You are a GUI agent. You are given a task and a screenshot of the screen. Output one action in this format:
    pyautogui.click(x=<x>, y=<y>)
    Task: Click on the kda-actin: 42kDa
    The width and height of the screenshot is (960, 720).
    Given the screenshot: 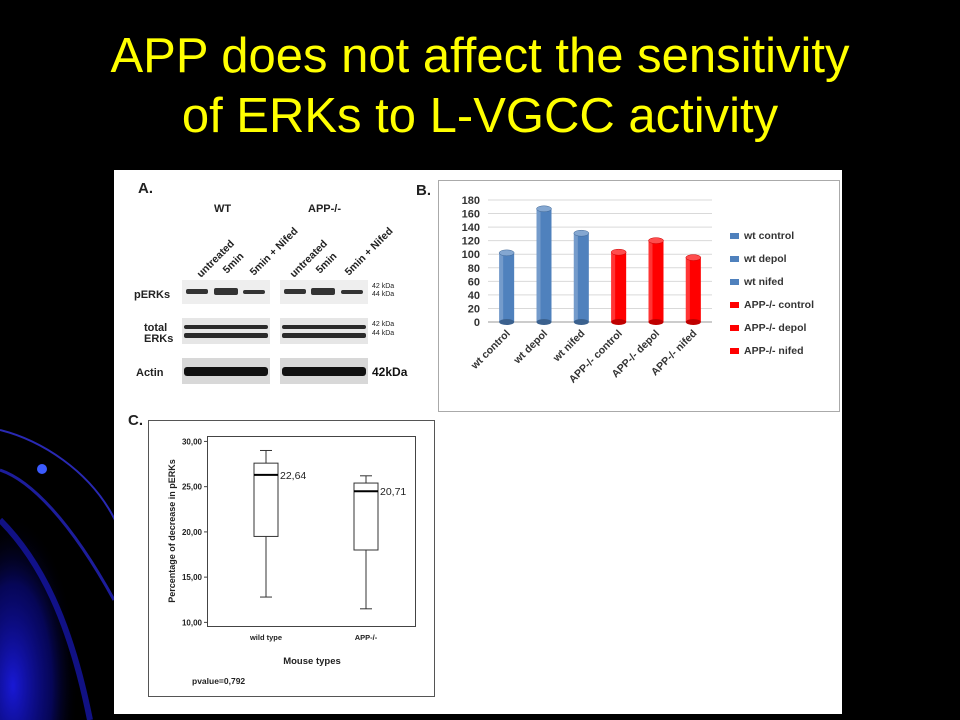 What is the action you would take?
    pyautogui.click(x=390, y=372)
    